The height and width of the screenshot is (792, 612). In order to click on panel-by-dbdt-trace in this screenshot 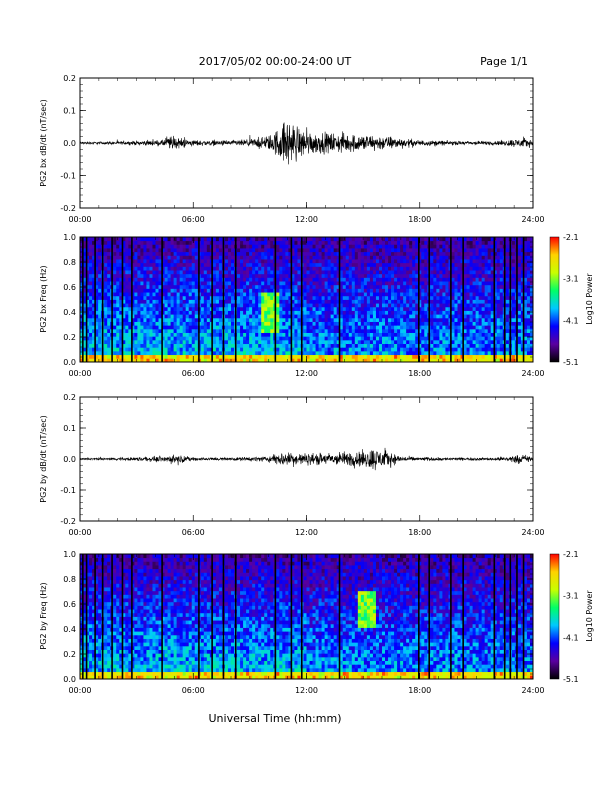, I will do `click(306, 459)`.